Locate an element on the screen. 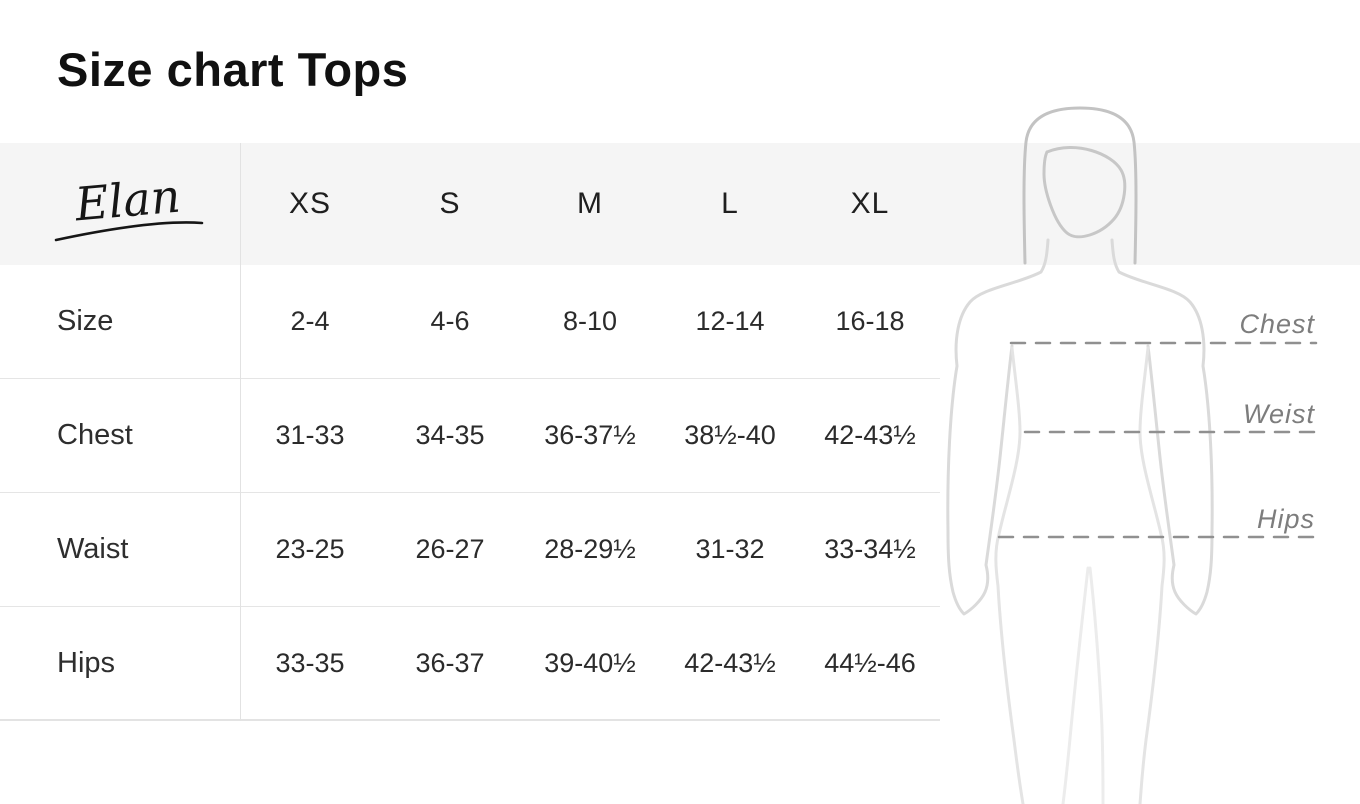 This screenshot has width=1360, height=804. table-row-size: Size 2-4 4-6 8-10 12-14 16-18 is located at coordinates (470, 322).